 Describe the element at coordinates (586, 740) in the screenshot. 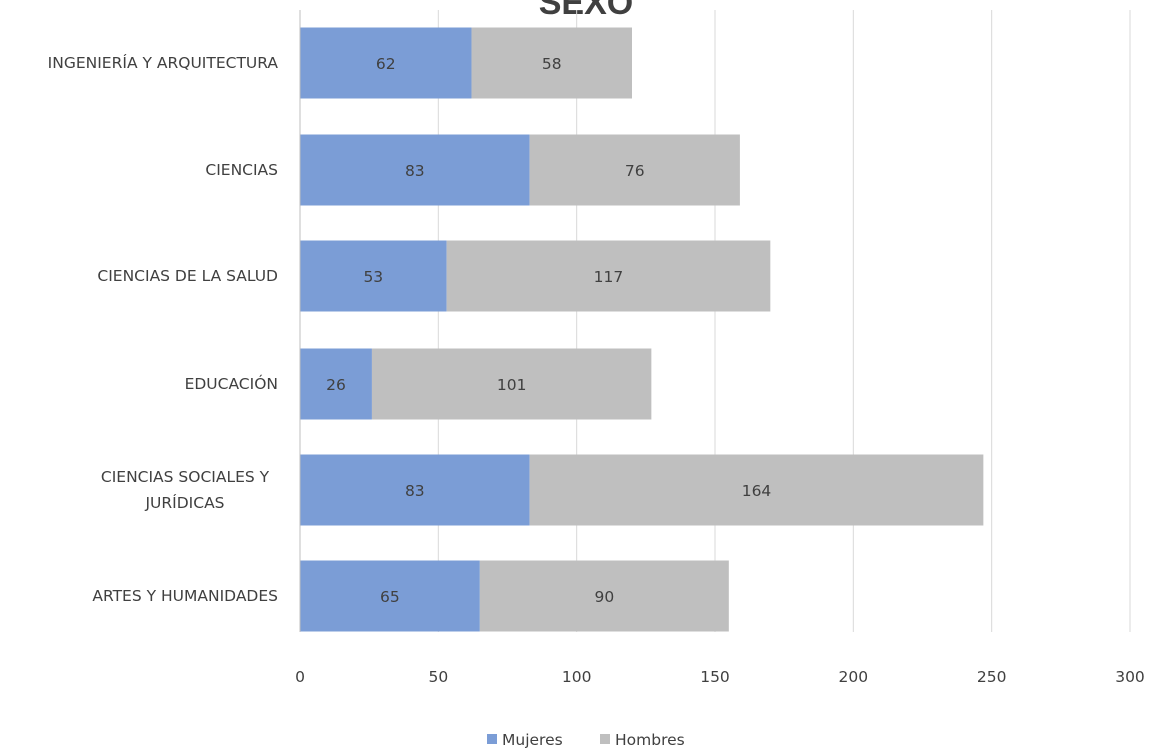

I see `legend: Mujeres Hombres` at that location.